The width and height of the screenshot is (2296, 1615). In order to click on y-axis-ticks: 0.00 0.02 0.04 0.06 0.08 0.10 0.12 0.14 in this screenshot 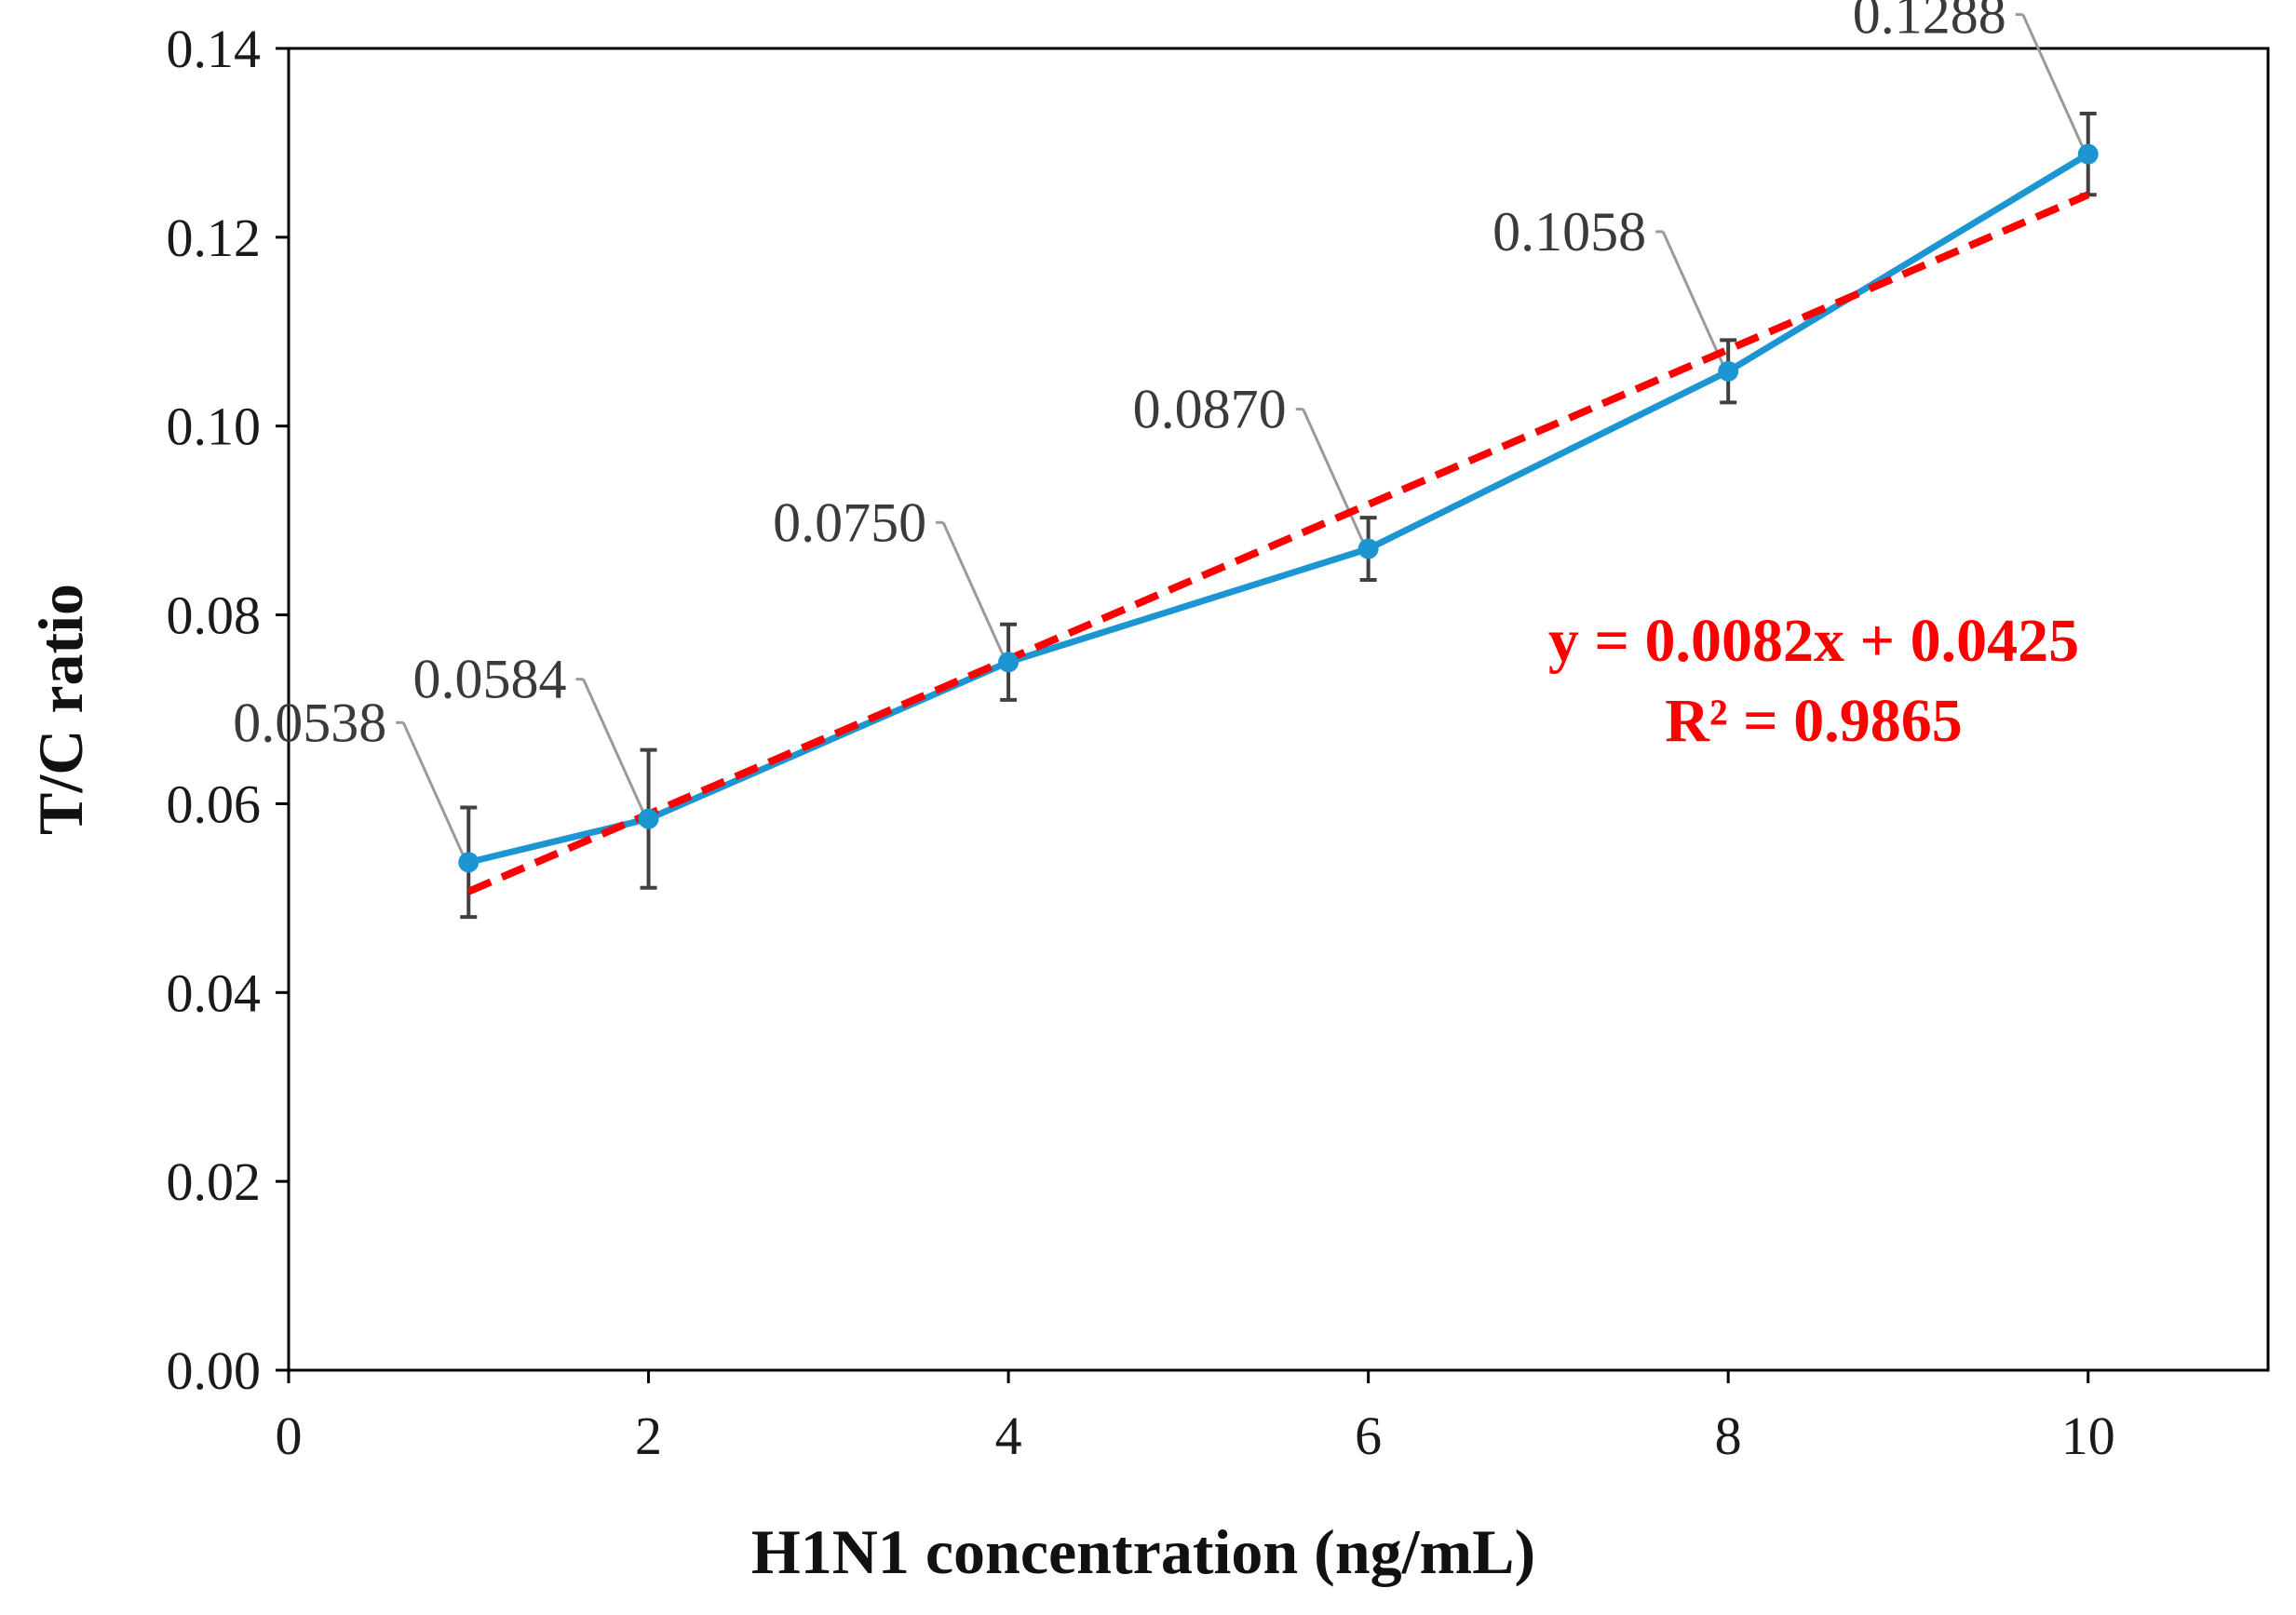, I will do `click(228, 710)`.